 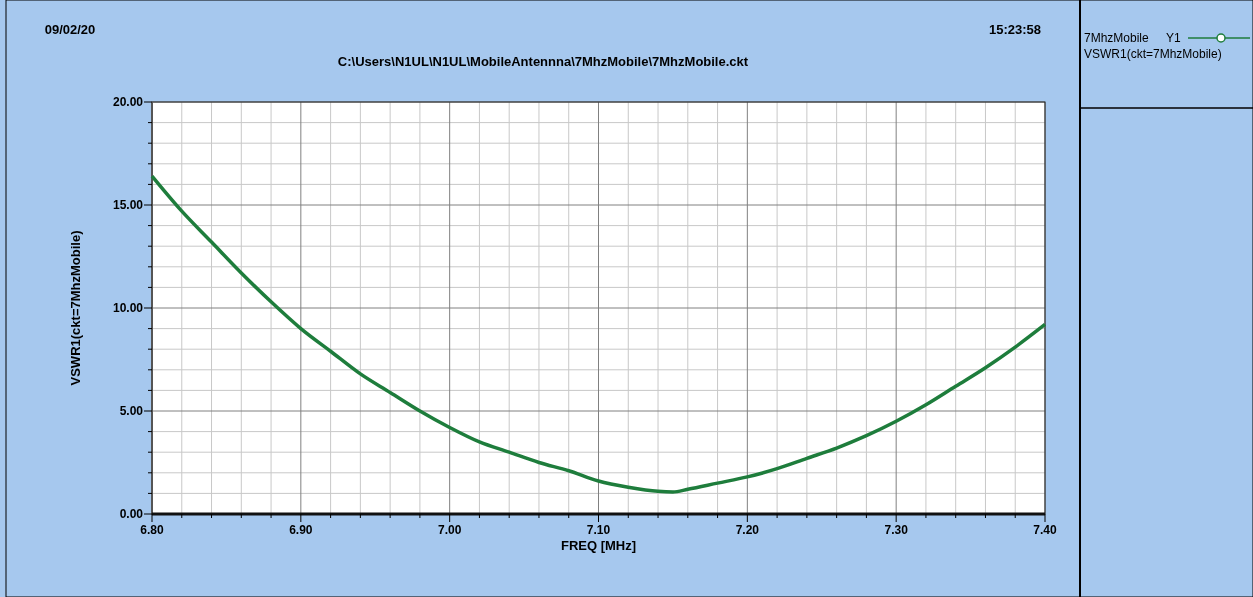 What do you see at coordinates (152, 530) in the screenshot?
I see `x-tick-label: 6.80` at bounding box center [152, 530].